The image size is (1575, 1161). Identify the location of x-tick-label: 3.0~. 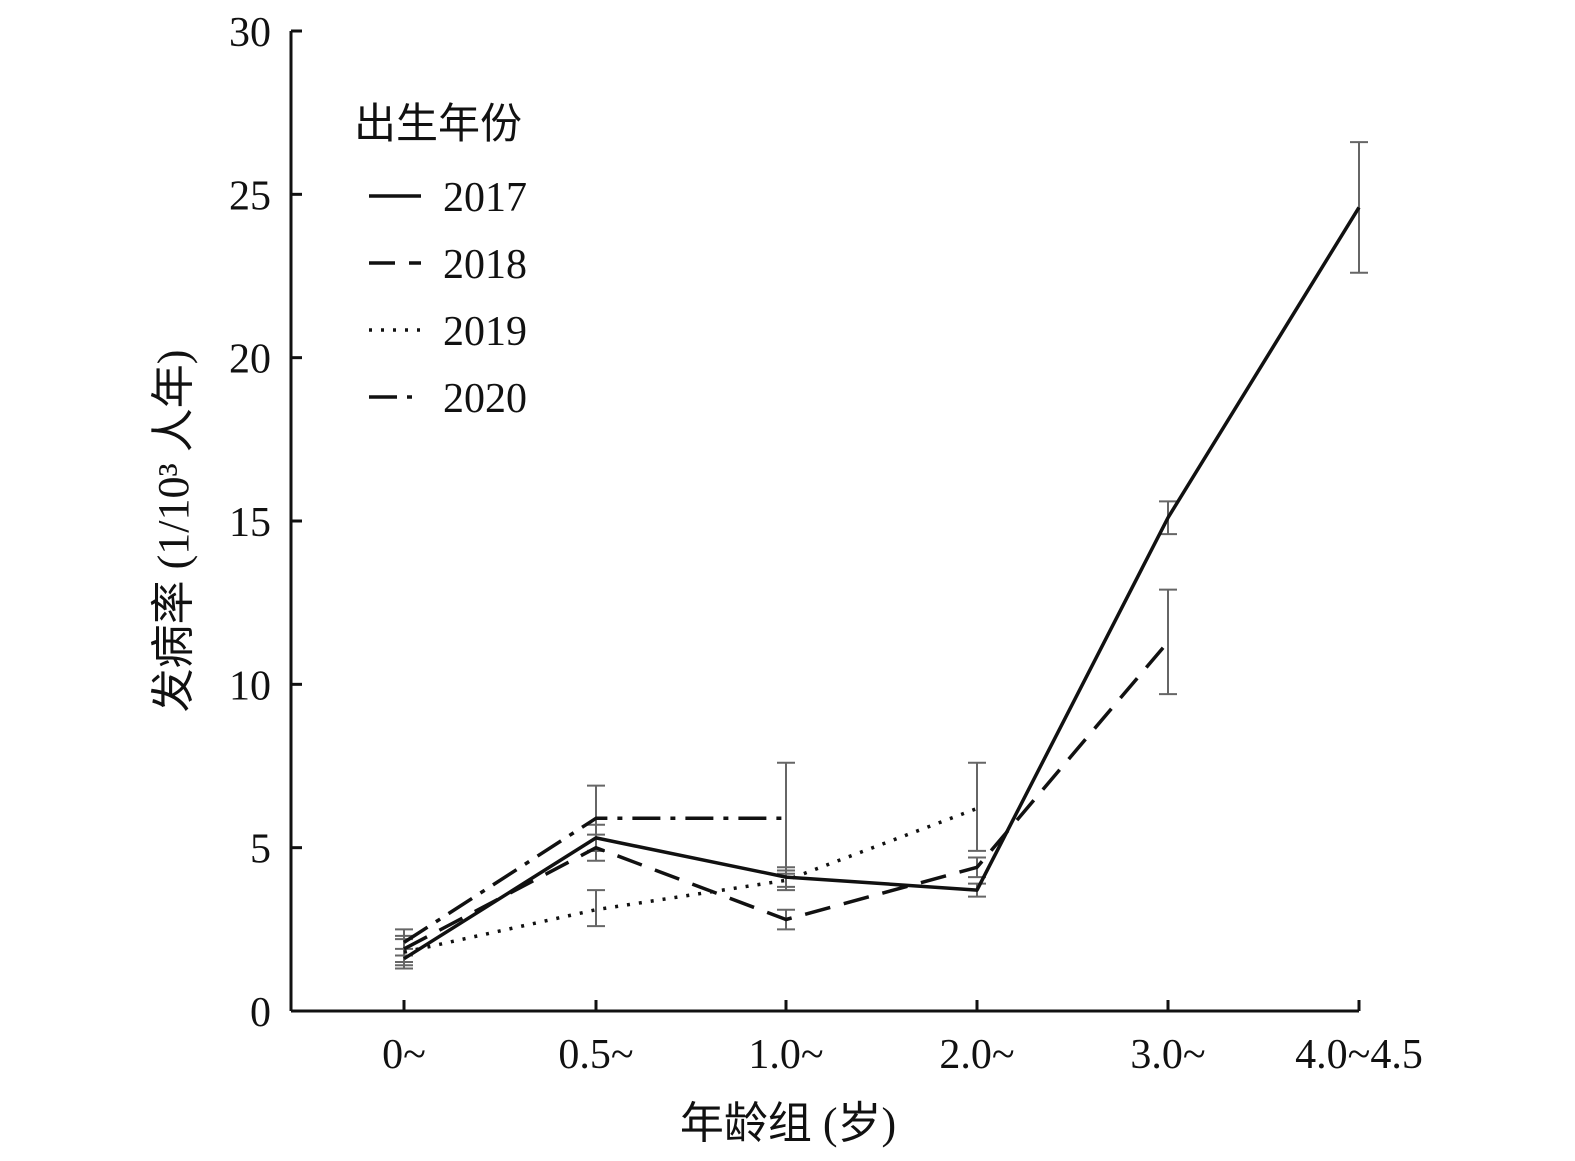
(1167, 1055).